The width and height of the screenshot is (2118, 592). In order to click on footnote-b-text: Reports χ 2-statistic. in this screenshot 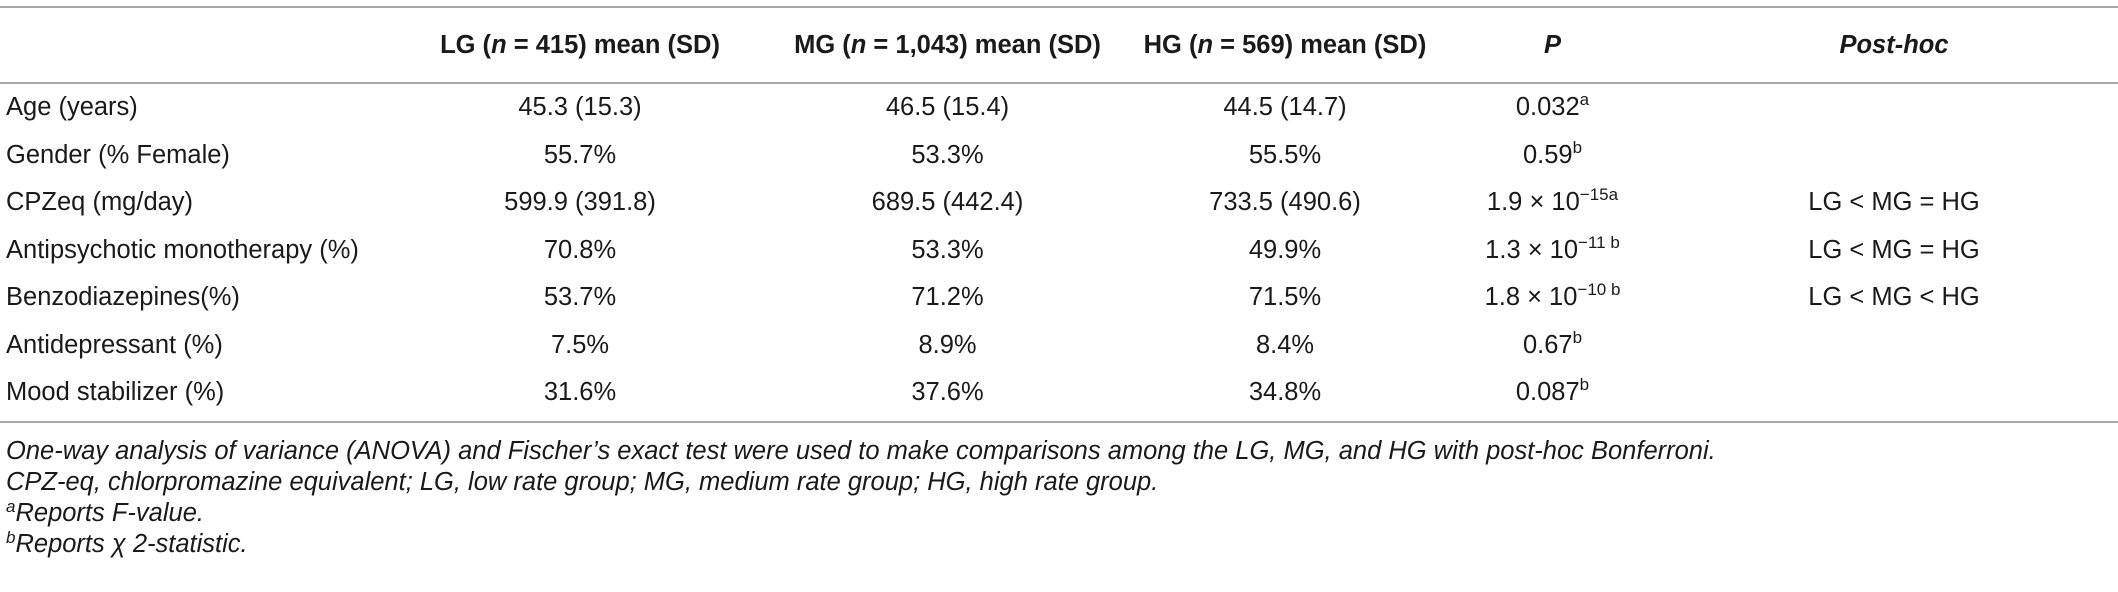, I will do `click(131, 544)`.